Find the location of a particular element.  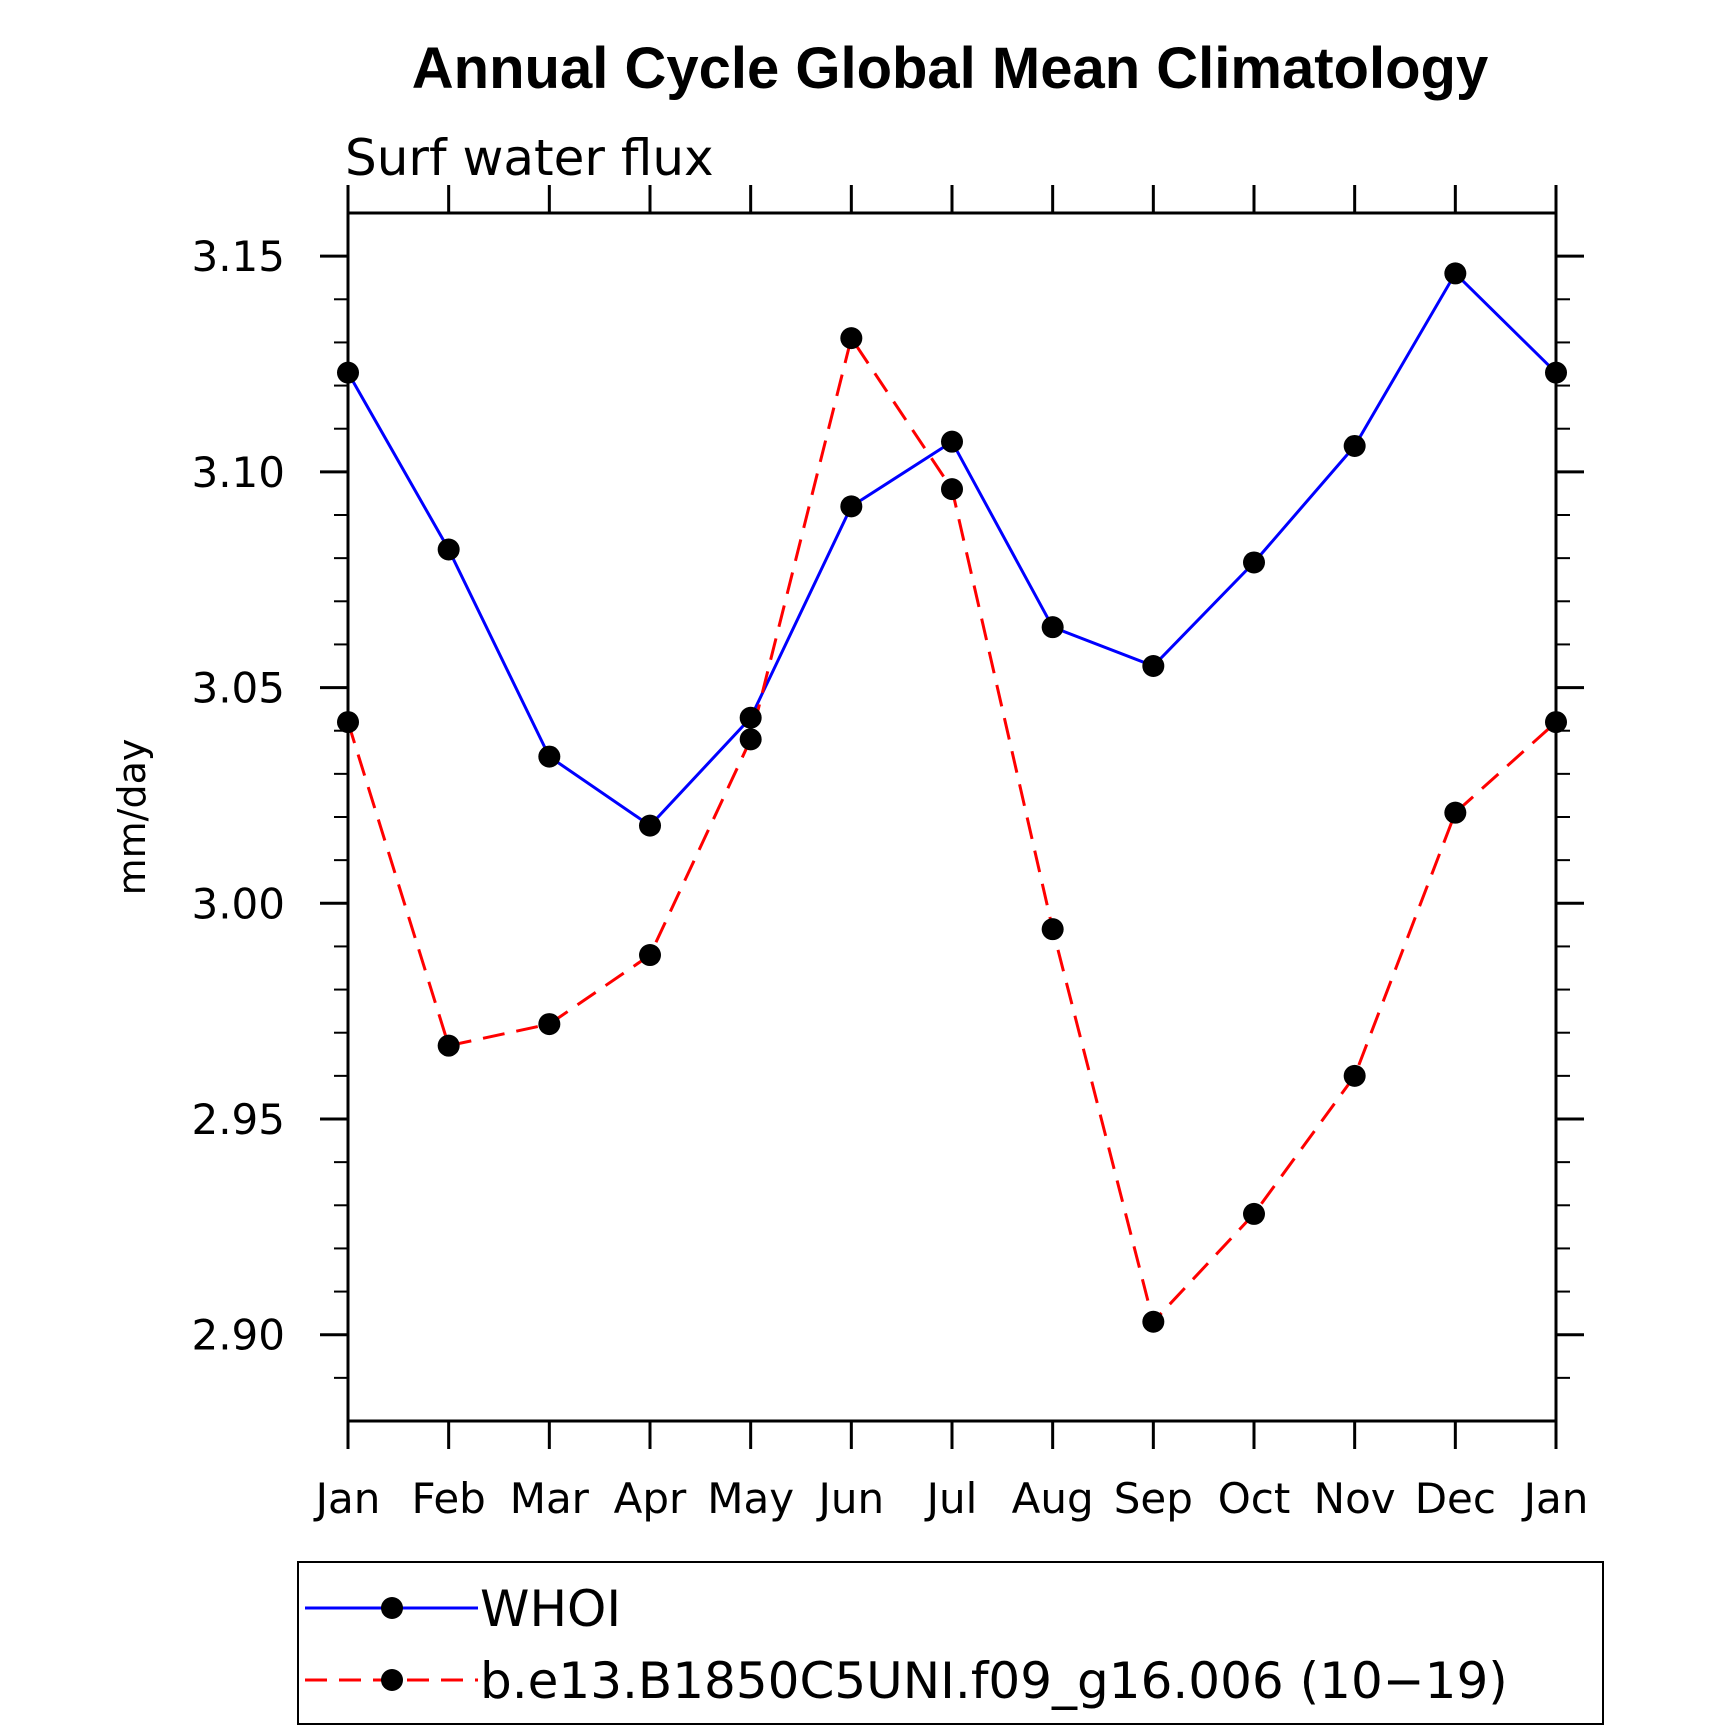

x-tick-label: Aug is located at coordinates (1053, 1498).